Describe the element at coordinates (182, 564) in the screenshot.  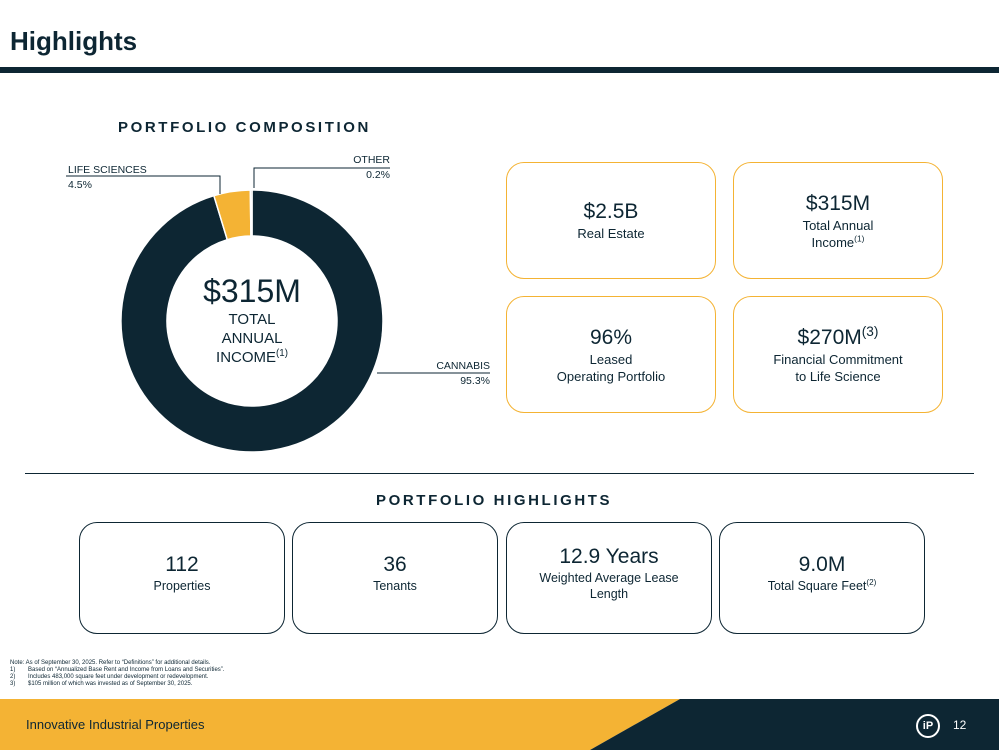
I see `highlight-value: 112` at that location.